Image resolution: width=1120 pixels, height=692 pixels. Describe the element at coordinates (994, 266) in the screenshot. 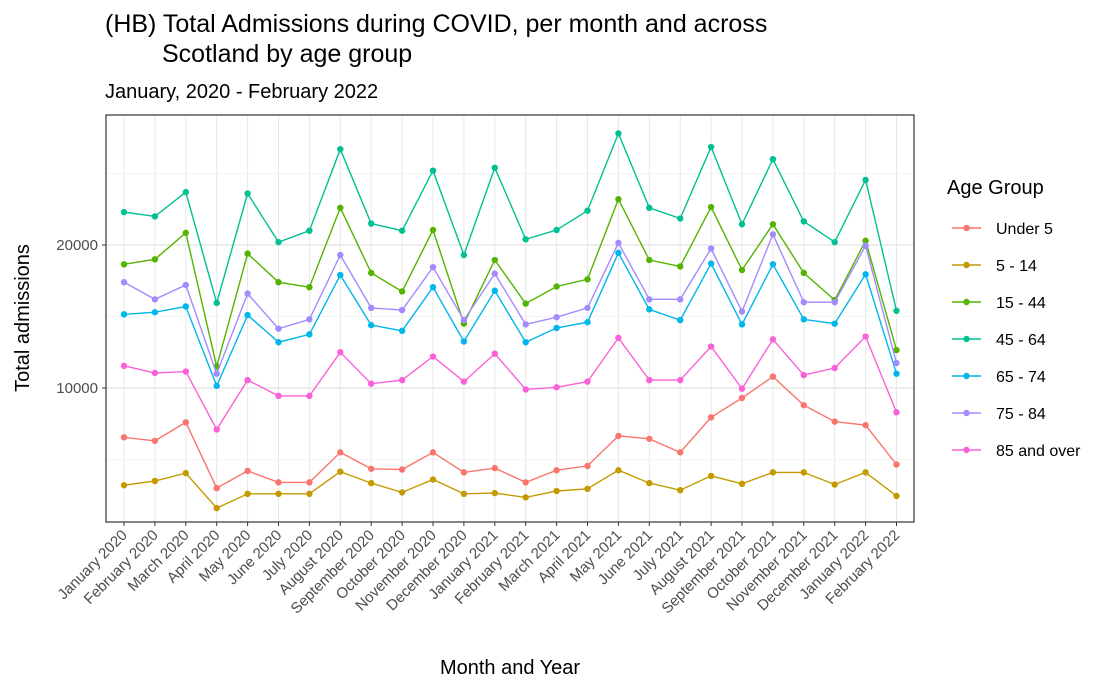

I see `legend-item: 5 - 14` at that location.